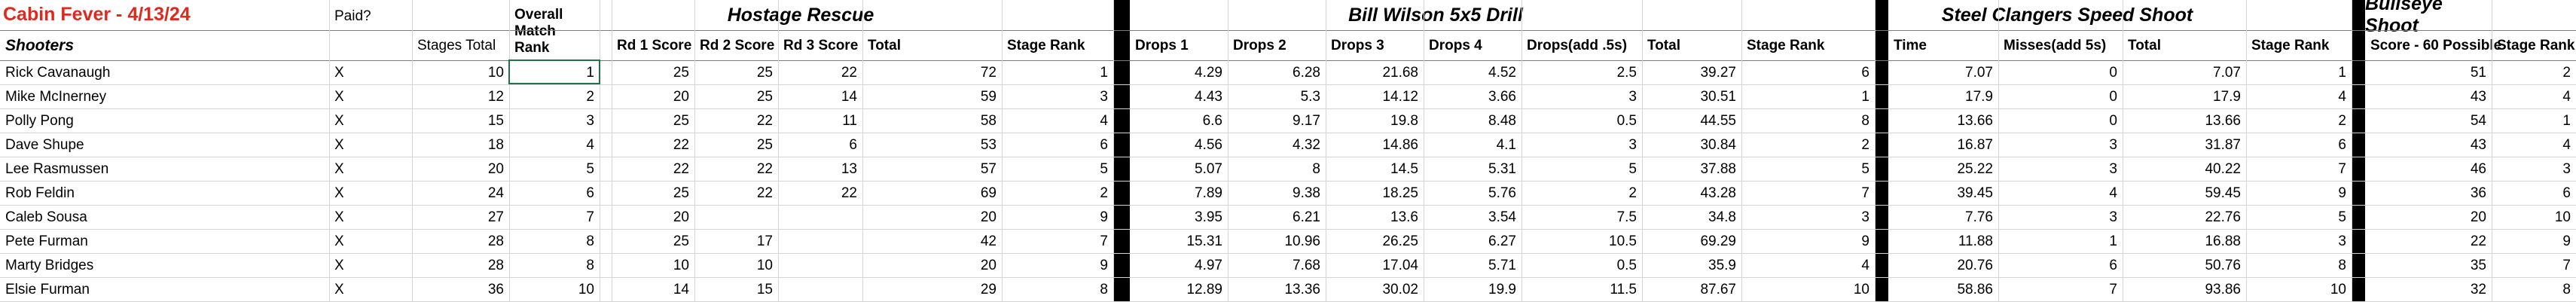 This screenshot has width=2576, height=302. I want to click on sc-total-cell: 7.07, so click(2227, 72).